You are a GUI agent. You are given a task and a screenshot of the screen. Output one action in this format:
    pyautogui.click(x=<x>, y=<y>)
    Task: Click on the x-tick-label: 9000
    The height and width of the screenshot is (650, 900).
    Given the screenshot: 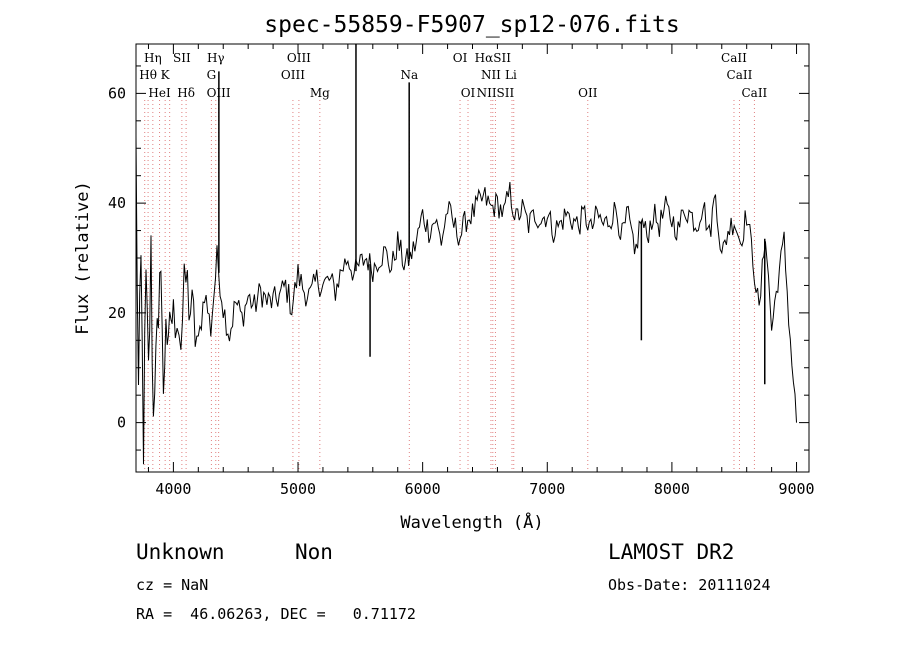 What is the action you would take?
    pyautogui.click(x=796, y=489)
    